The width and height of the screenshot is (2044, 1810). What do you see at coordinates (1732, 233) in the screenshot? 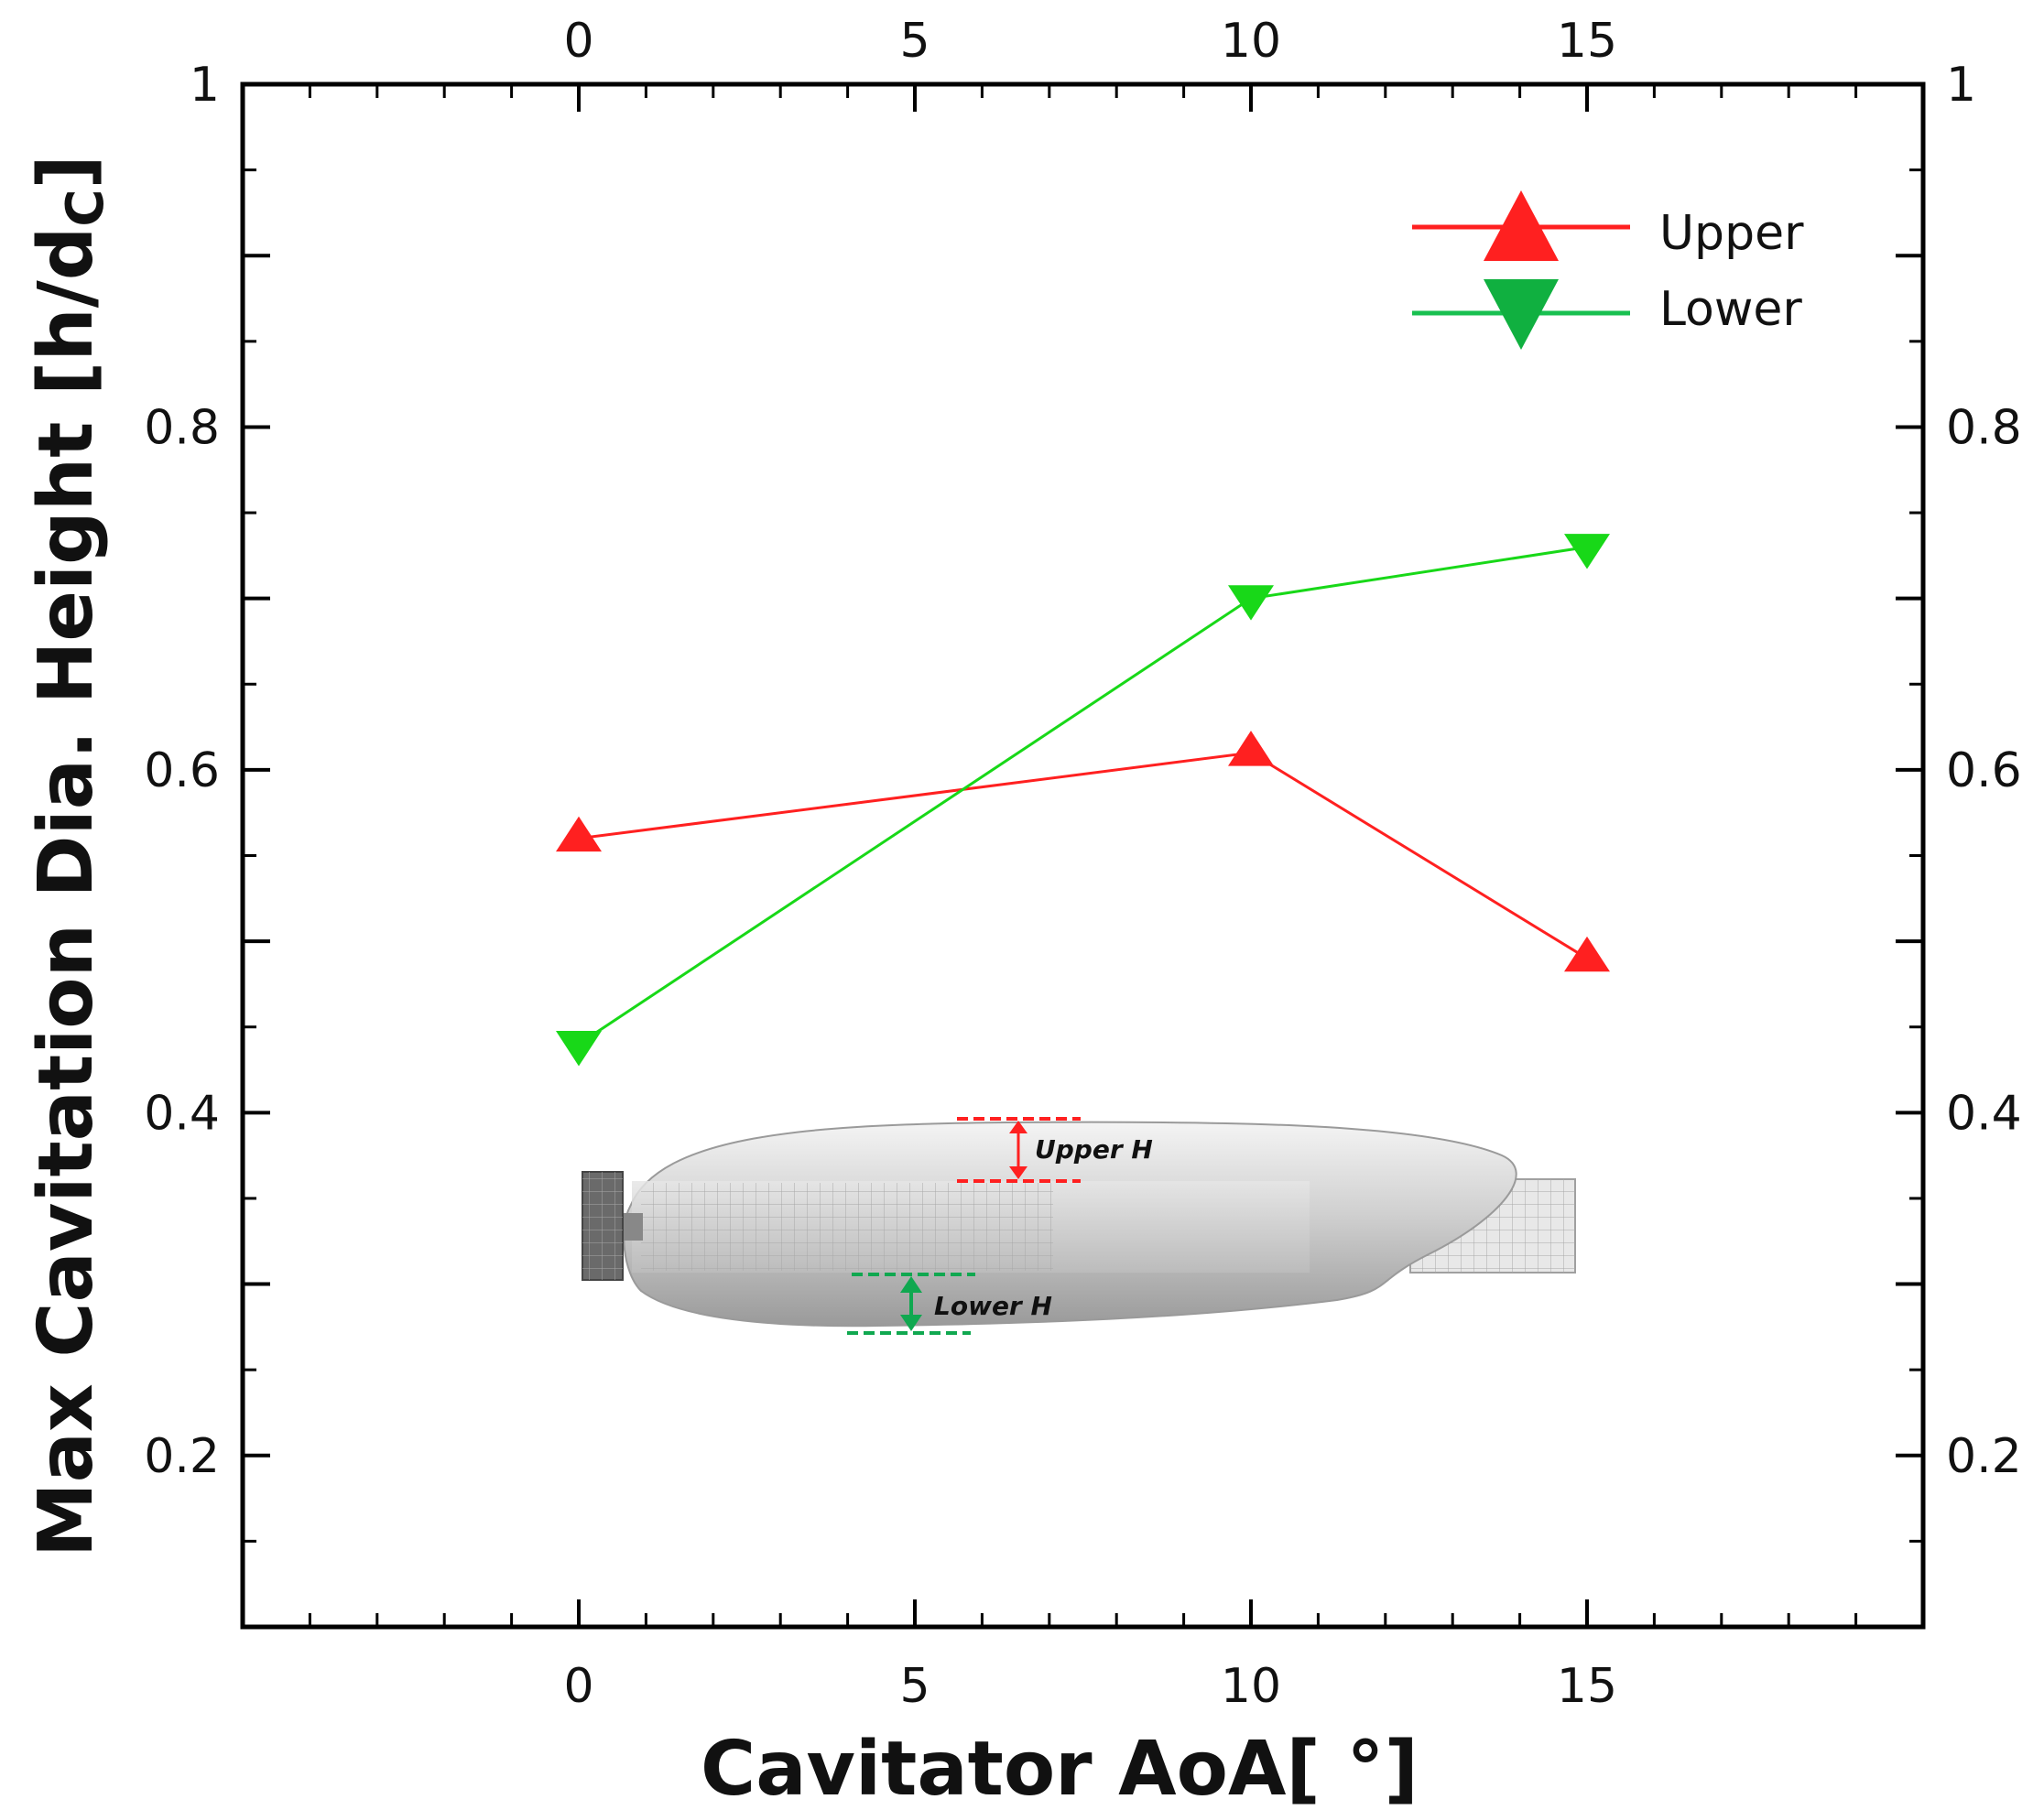
I see `legend-upper-label: Upper` at bounding box center [1732, 233].